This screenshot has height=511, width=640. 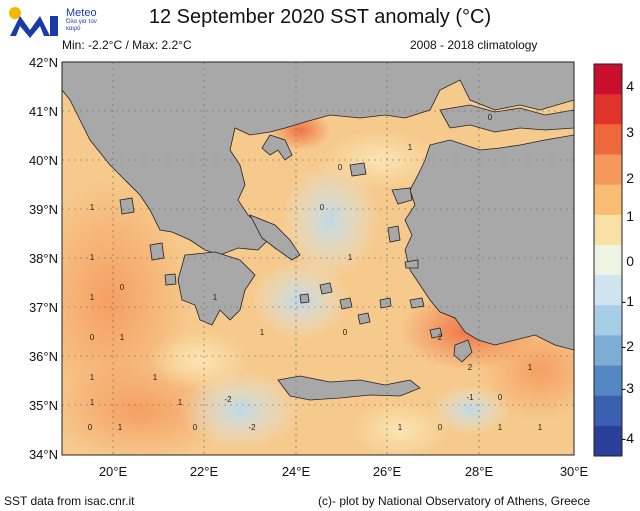 What do you see at coordinates (43, 307) in the screenshot?
I see `lat-label: 37°N` at bounding box center [43, 307].